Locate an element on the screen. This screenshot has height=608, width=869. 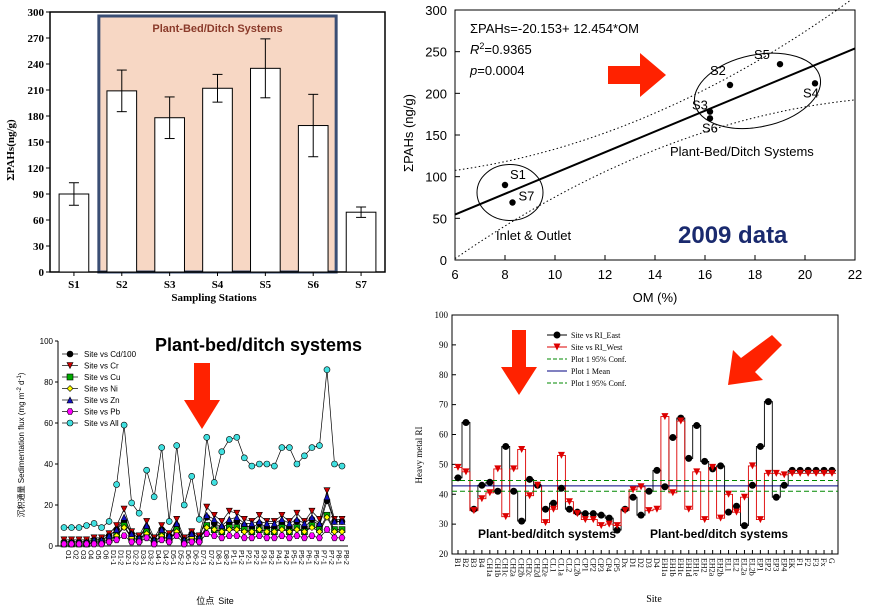
flux-red-arrow is located at coordinates (202, 396).